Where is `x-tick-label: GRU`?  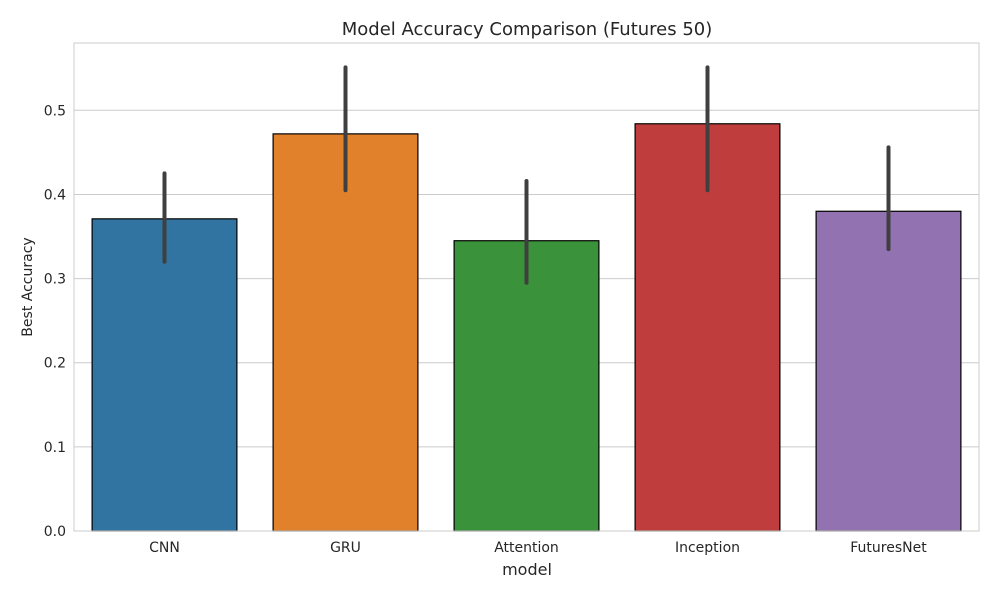
x-tick-label: GRU is located at coordinates (345, 548).